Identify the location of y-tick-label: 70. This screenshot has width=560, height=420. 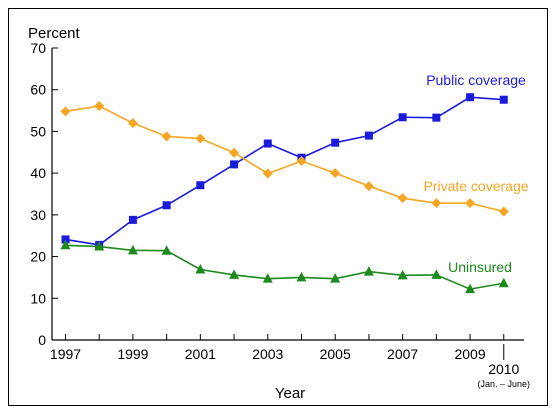
(38, 48).